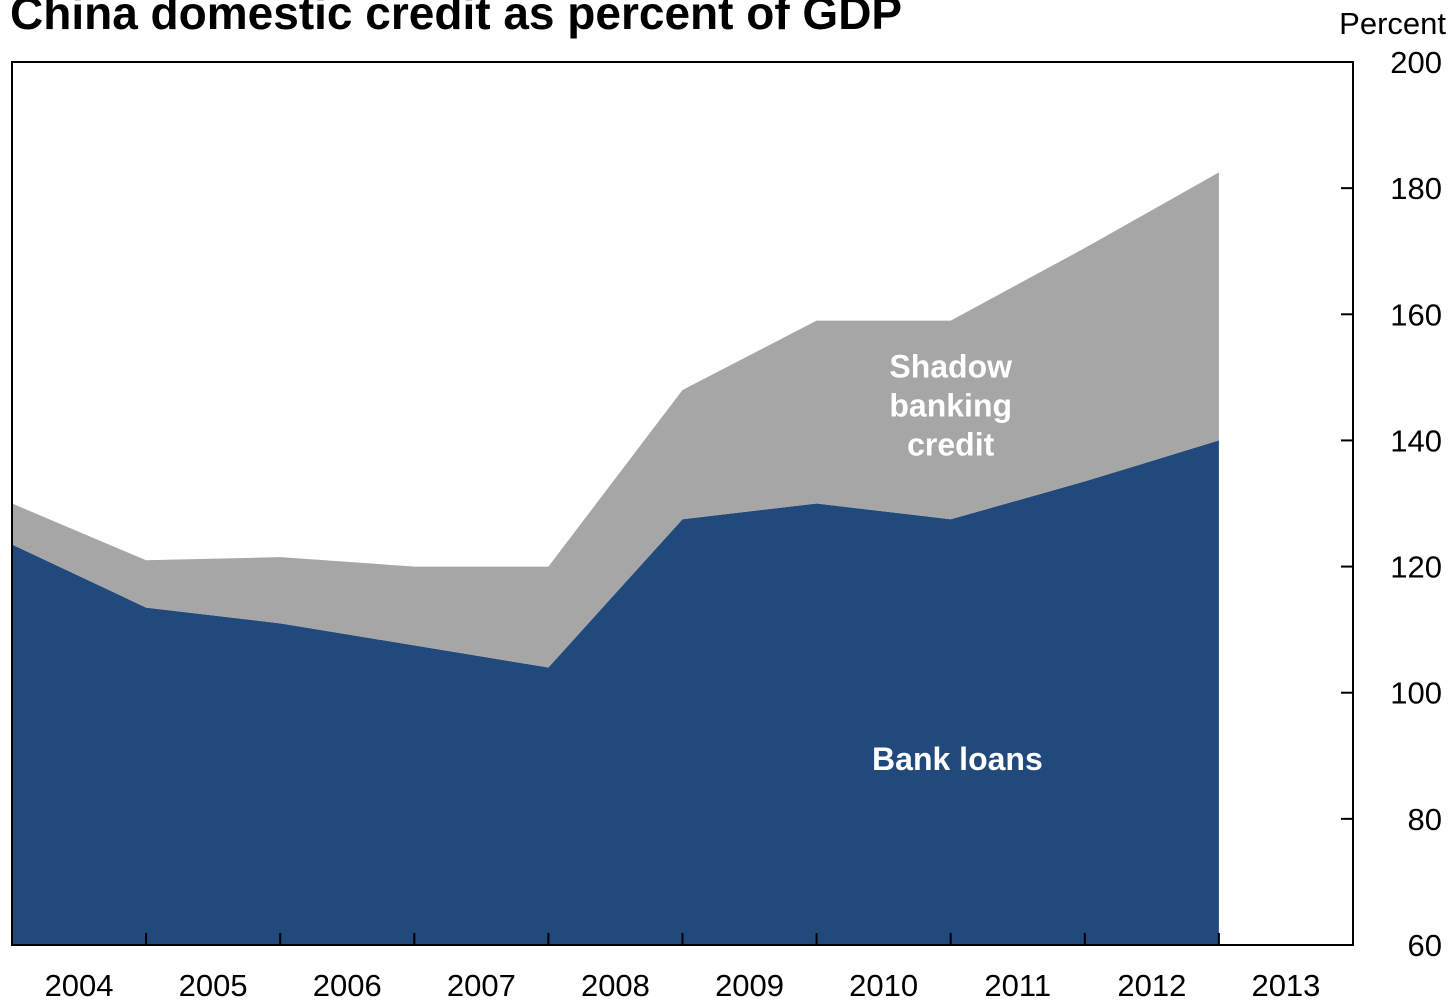  Describe the element at coordinates (1392, 23) in the screenshot. I see `y-axis-label: Percent` at that location.